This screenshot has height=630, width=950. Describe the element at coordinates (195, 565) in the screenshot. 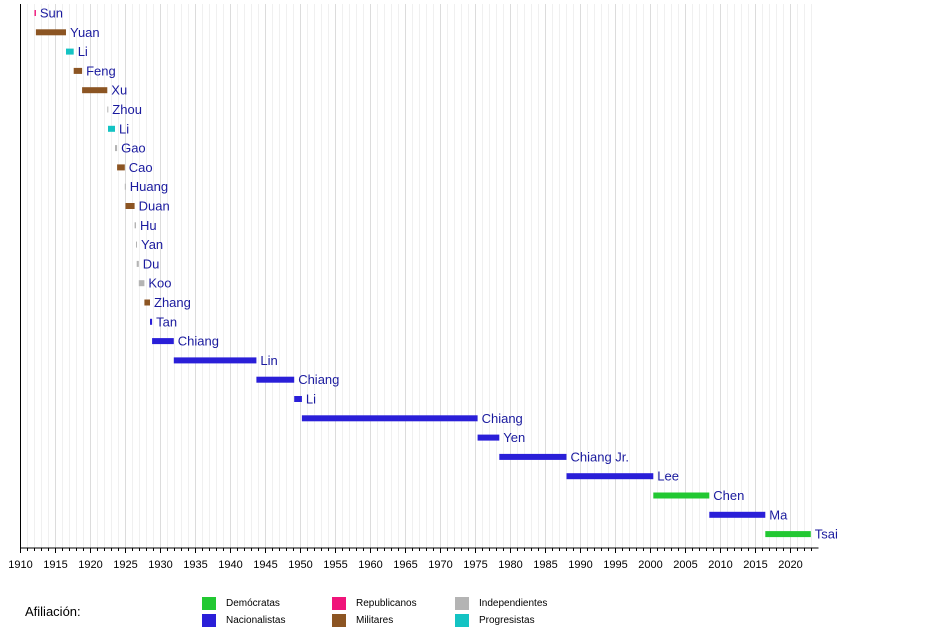

I see `x-tick-label: 1935` at that location.